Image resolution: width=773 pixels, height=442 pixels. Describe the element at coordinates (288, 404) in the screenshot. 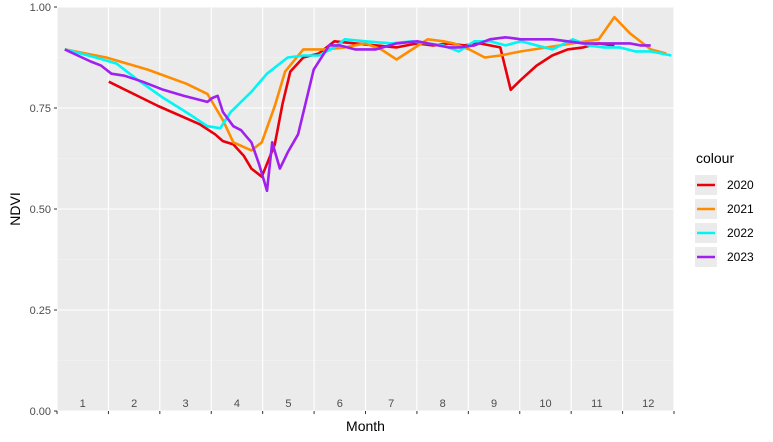

I see `month-label: 5` at that location.